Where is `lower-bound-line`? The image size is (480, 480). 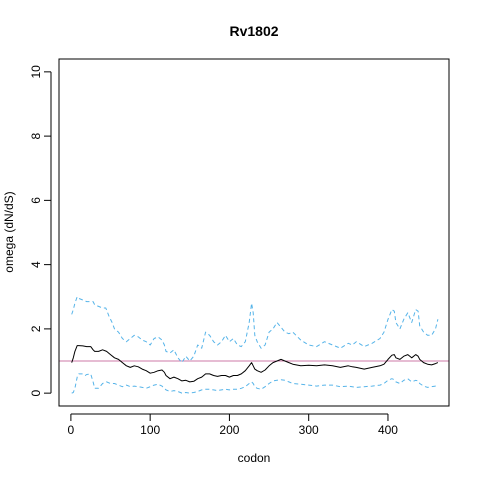
lower-bound-line is located at coordinates (255, 383).